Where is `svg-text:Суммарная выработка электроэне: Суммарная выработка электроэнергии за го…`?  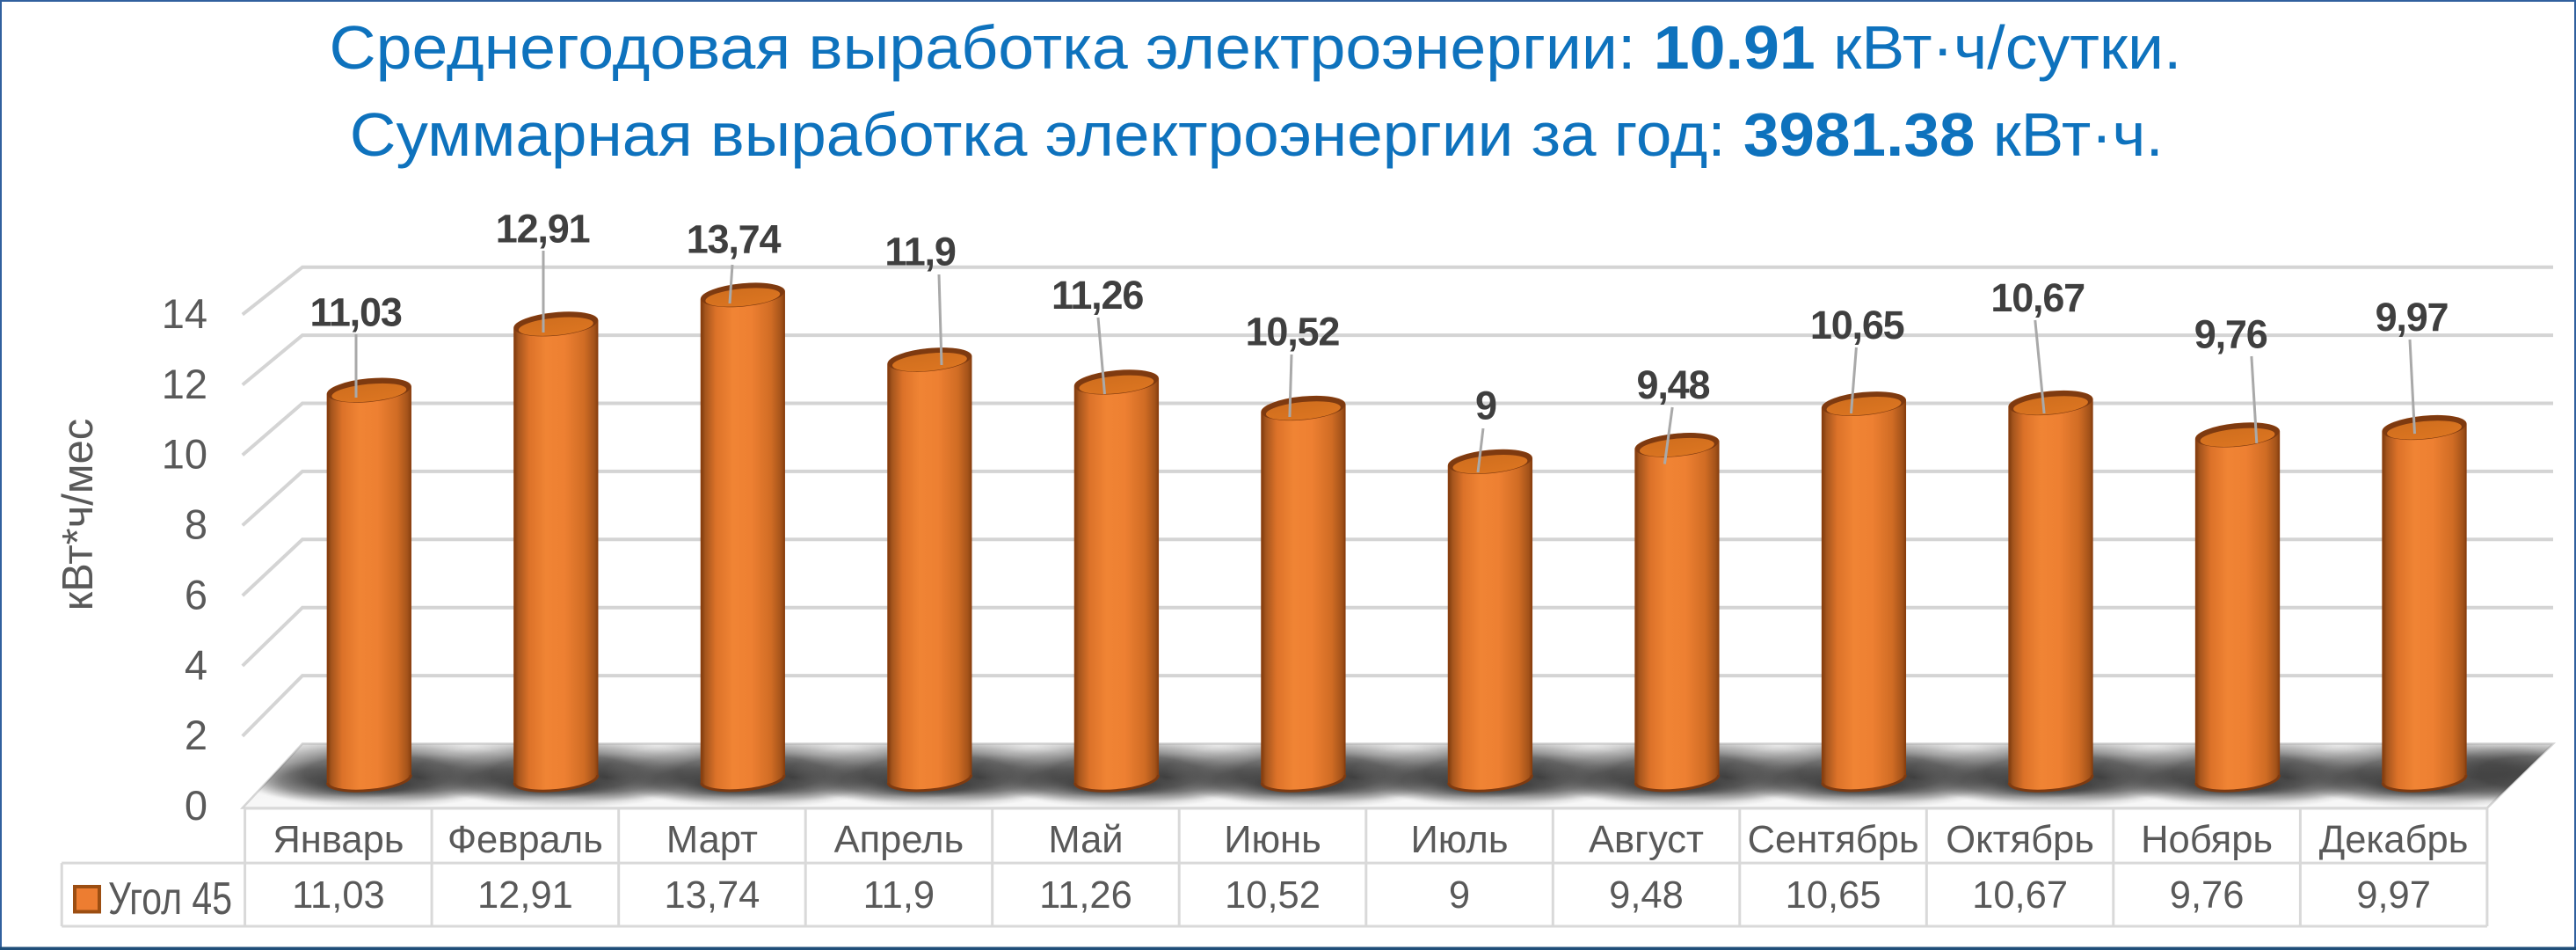 svg-text:Суммарная выработка электроэне: Суммарная выработка электроэнергии за го… is located at coordinates (1257, 134).